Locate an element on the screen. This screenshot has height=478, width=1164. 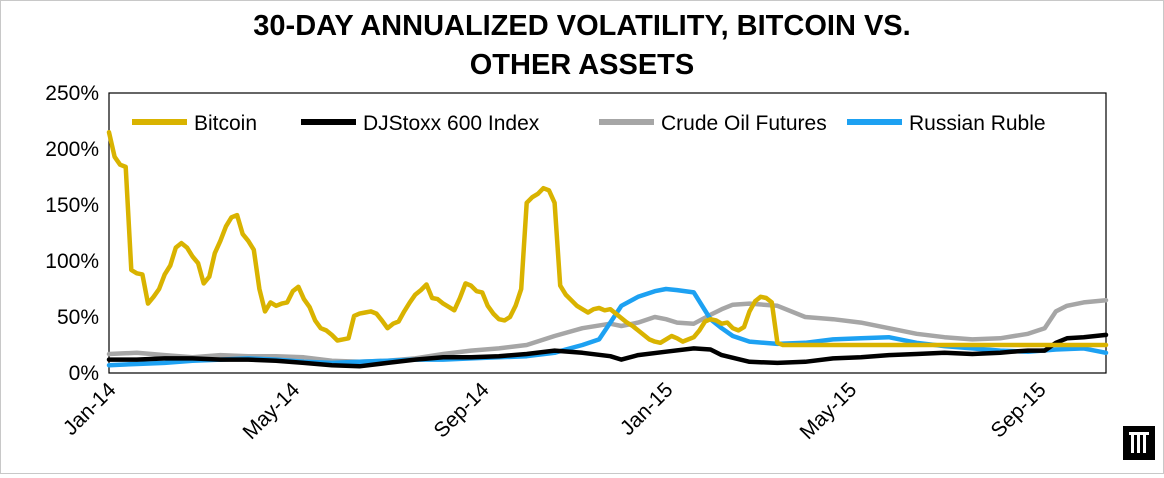
y-tick-label: 100% is located at coordinates (72, 261).